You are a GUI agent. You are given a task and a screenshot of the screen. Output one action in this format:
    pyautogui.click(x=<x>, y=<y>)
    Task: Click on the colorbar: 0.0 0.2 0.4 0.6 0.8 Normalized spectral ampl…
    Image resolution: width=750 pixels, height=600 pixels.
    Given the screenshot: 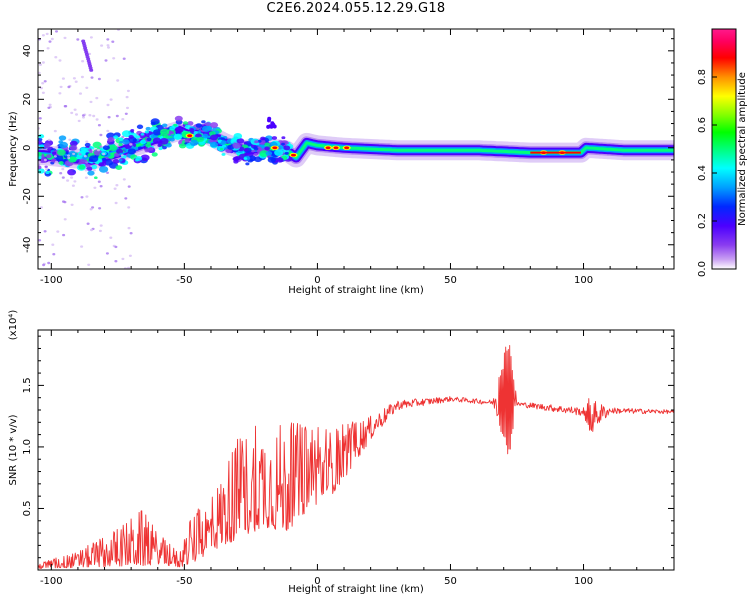 What is the action you would take?
    pyautogui.click(x=722, y=152)
    